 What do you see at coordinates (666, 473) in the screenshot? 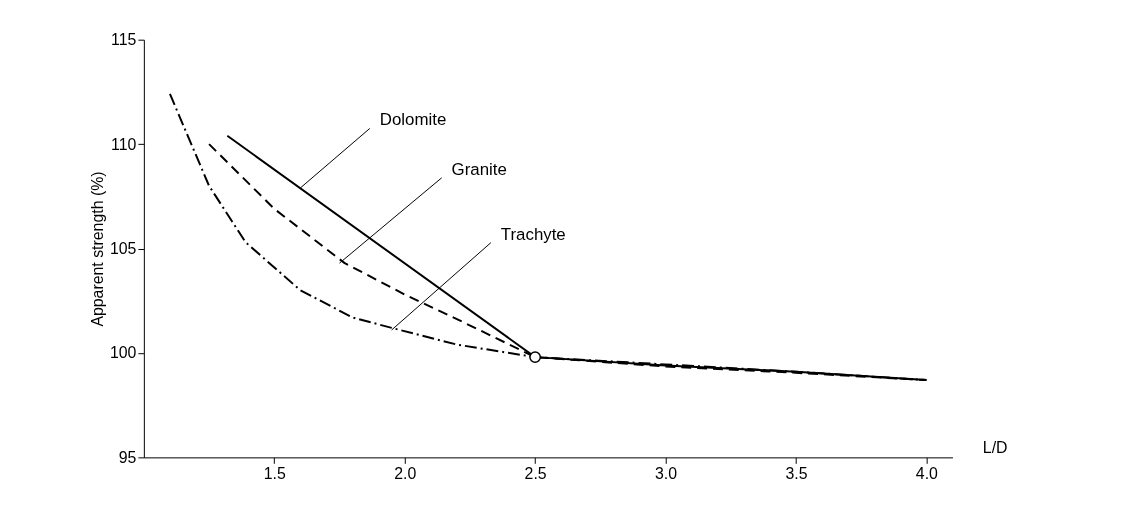
I see `x-tick-label: 3.0` at bounding box center [666, 473].